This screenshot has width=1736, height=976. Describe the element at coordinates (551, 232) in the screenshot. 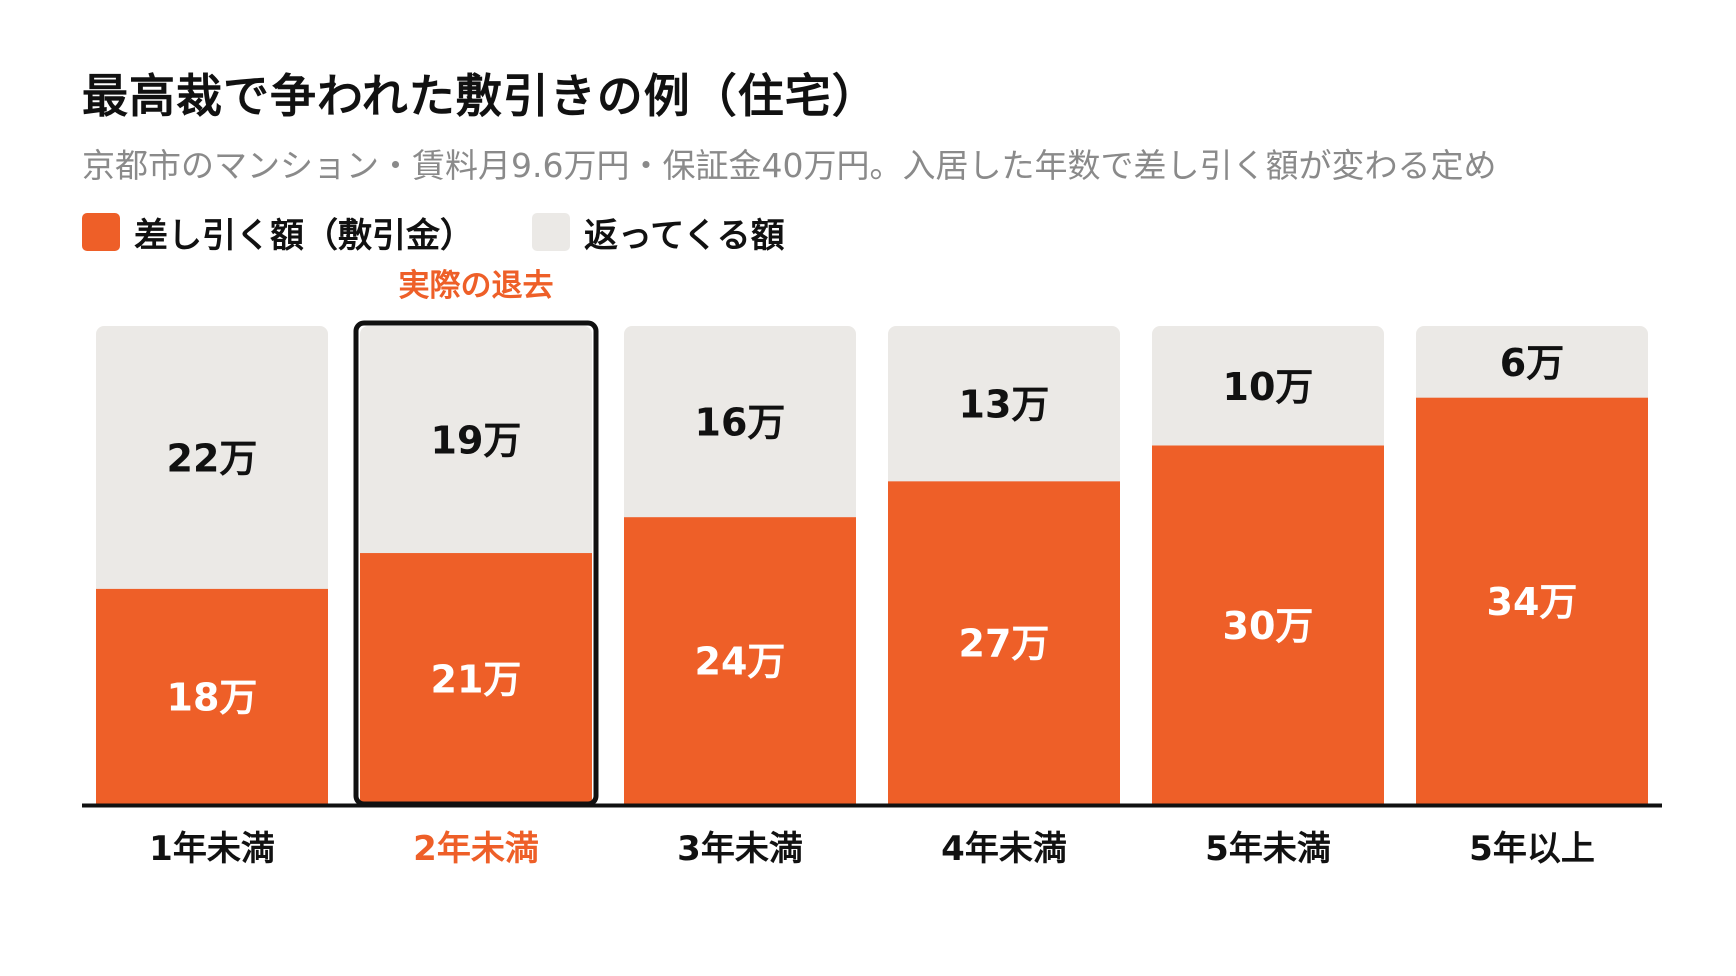

I see `legend-swatch-returned` at that location.